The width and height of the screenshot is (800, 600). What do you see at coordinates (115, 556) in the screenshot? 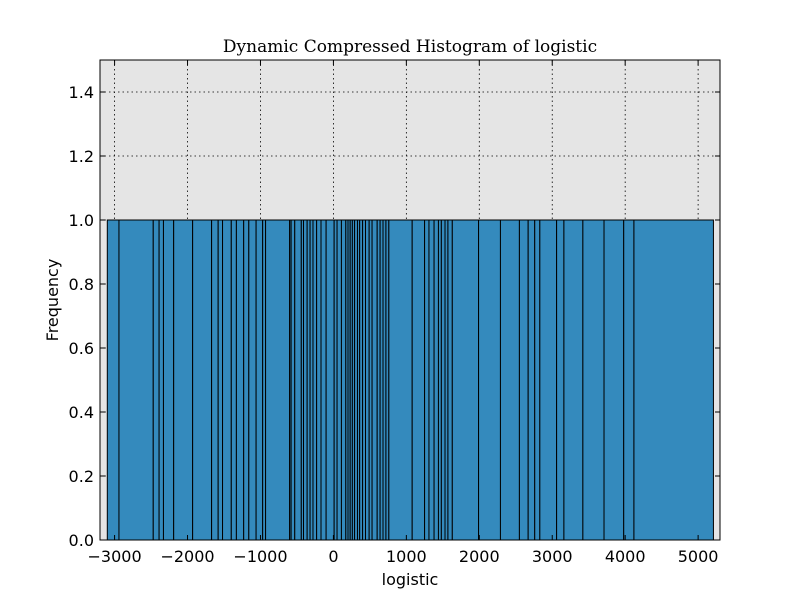
I see `x-tick-label: −3000` at bounding box center [115, 556].